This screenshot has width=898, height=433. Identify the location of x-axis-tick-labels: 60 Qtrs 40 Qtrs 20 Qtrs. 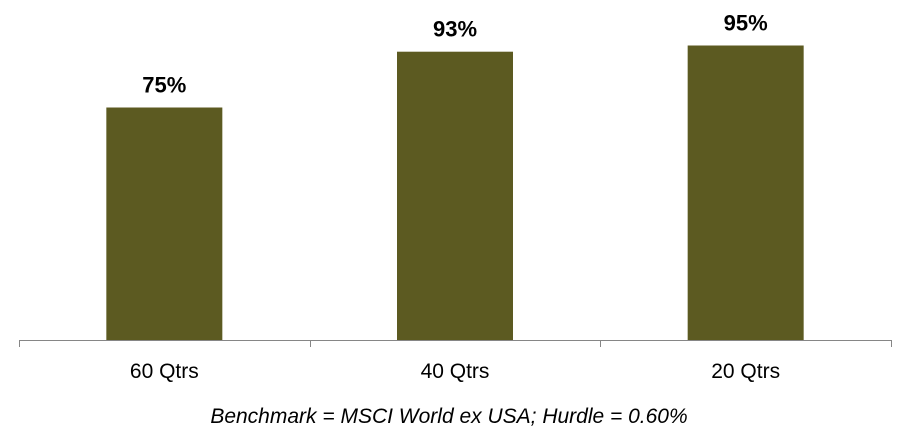
(455, 371).